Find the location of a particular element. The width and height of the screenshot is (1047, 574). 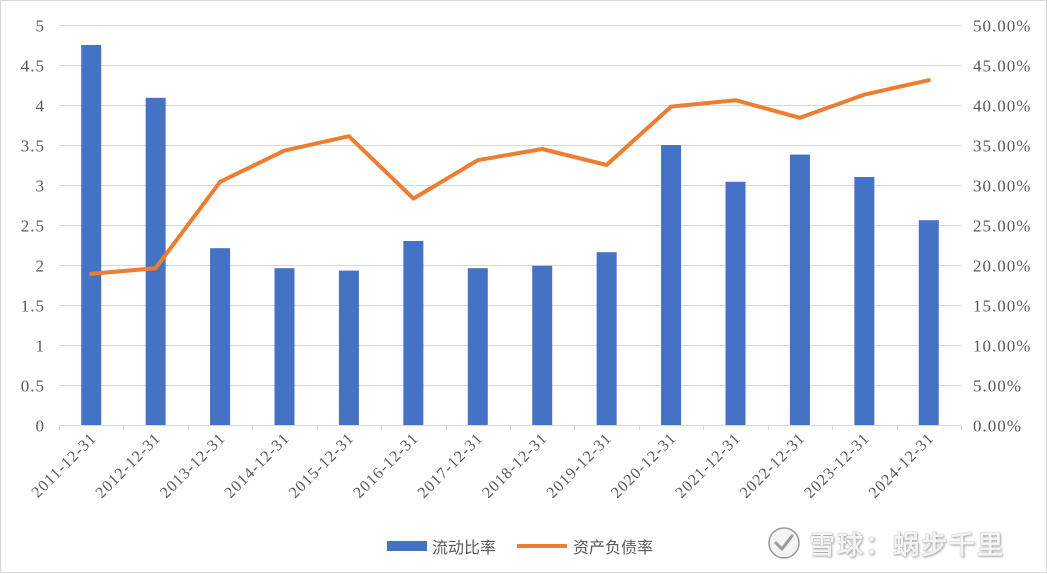

x-tick-label: 2023-12-31 is located at coordinates (837, 466).